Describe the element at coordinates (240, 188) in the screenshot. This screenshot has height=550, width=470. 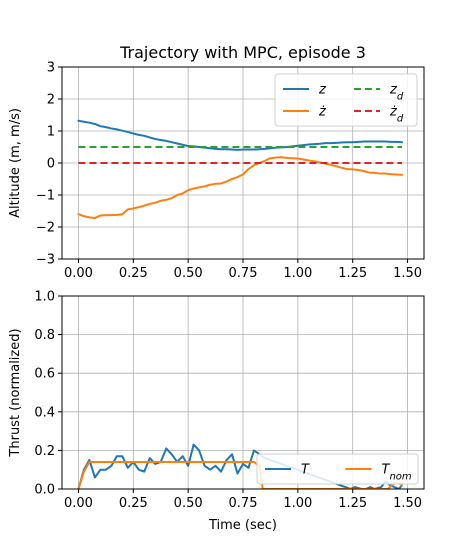
I see `series-line--` at that location.